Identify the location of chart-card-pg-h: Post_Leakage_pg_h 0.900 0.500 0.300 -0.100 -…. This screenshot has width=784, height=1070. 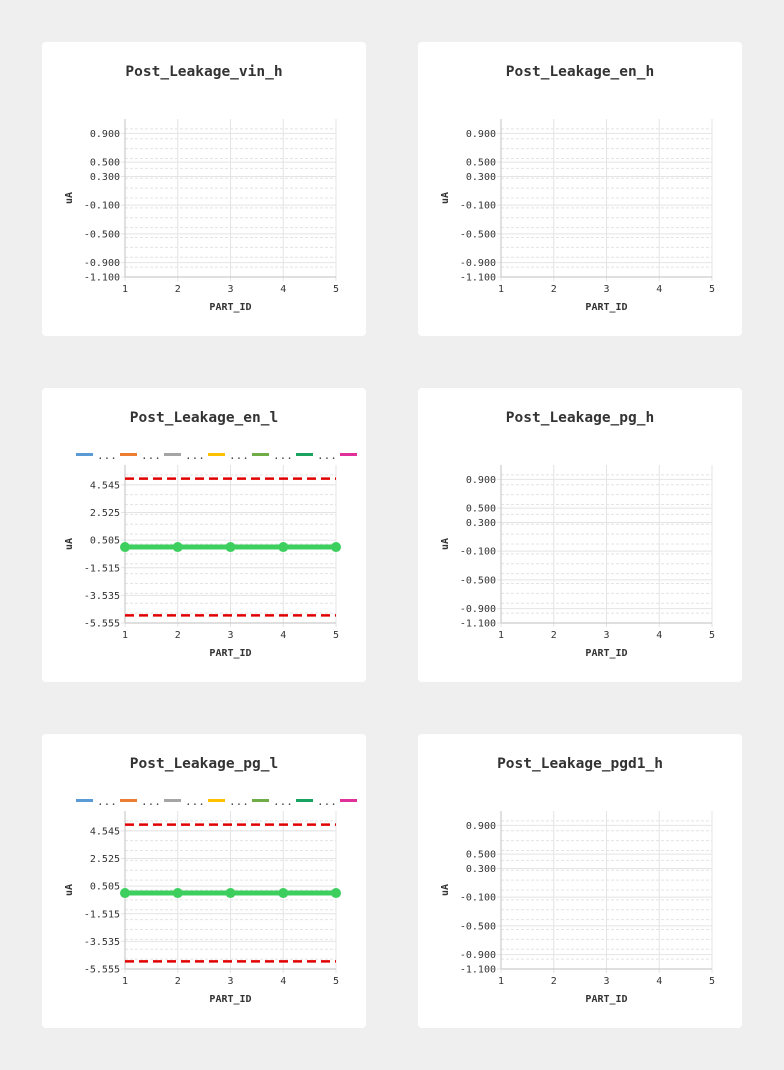
(580, 535).